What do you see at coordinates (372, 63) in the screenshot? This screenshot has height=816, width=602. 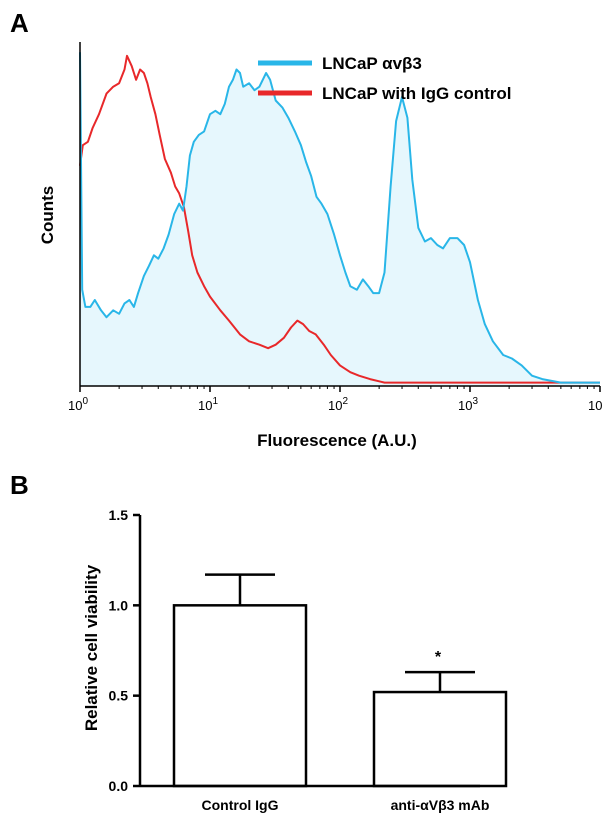 I see `legend-label-series-1: LNCaP αvβ3` at bounding box center [372, 63].